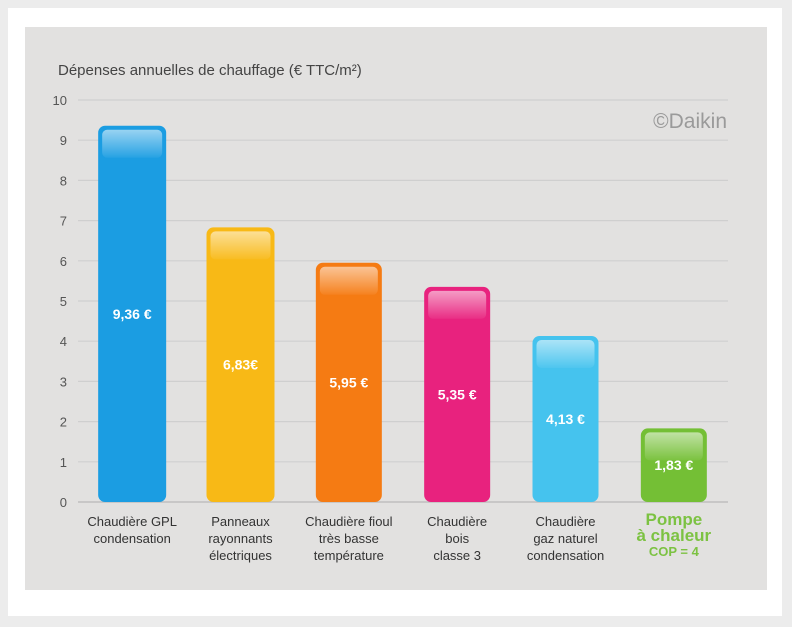 This screenshot has width=792, height=627. What do you see at coordinates (132, 521) in the screenshot?
I see `category-label: Chaudière GPL` at bounding box center [132, 521].